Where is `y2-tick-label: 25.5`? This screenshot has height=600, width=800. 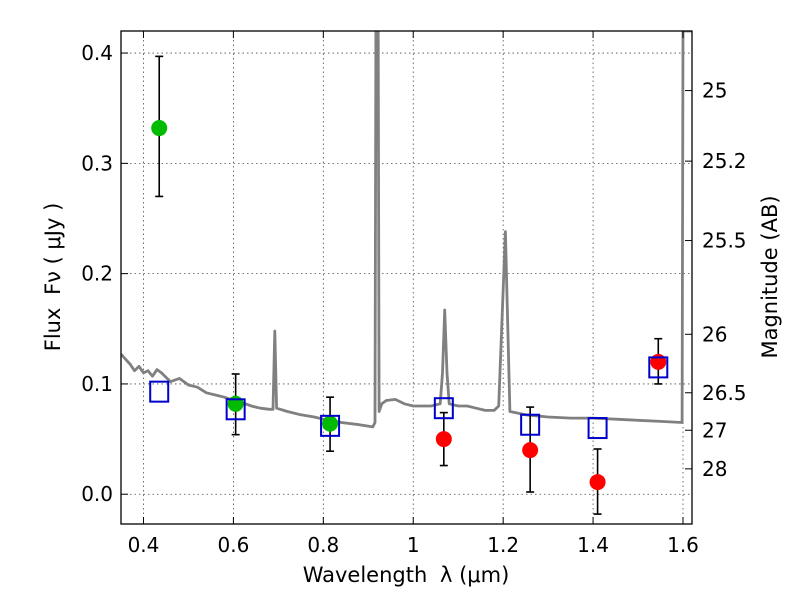
y2-tick-label: 25.5 is located at coordinates (724, 241).